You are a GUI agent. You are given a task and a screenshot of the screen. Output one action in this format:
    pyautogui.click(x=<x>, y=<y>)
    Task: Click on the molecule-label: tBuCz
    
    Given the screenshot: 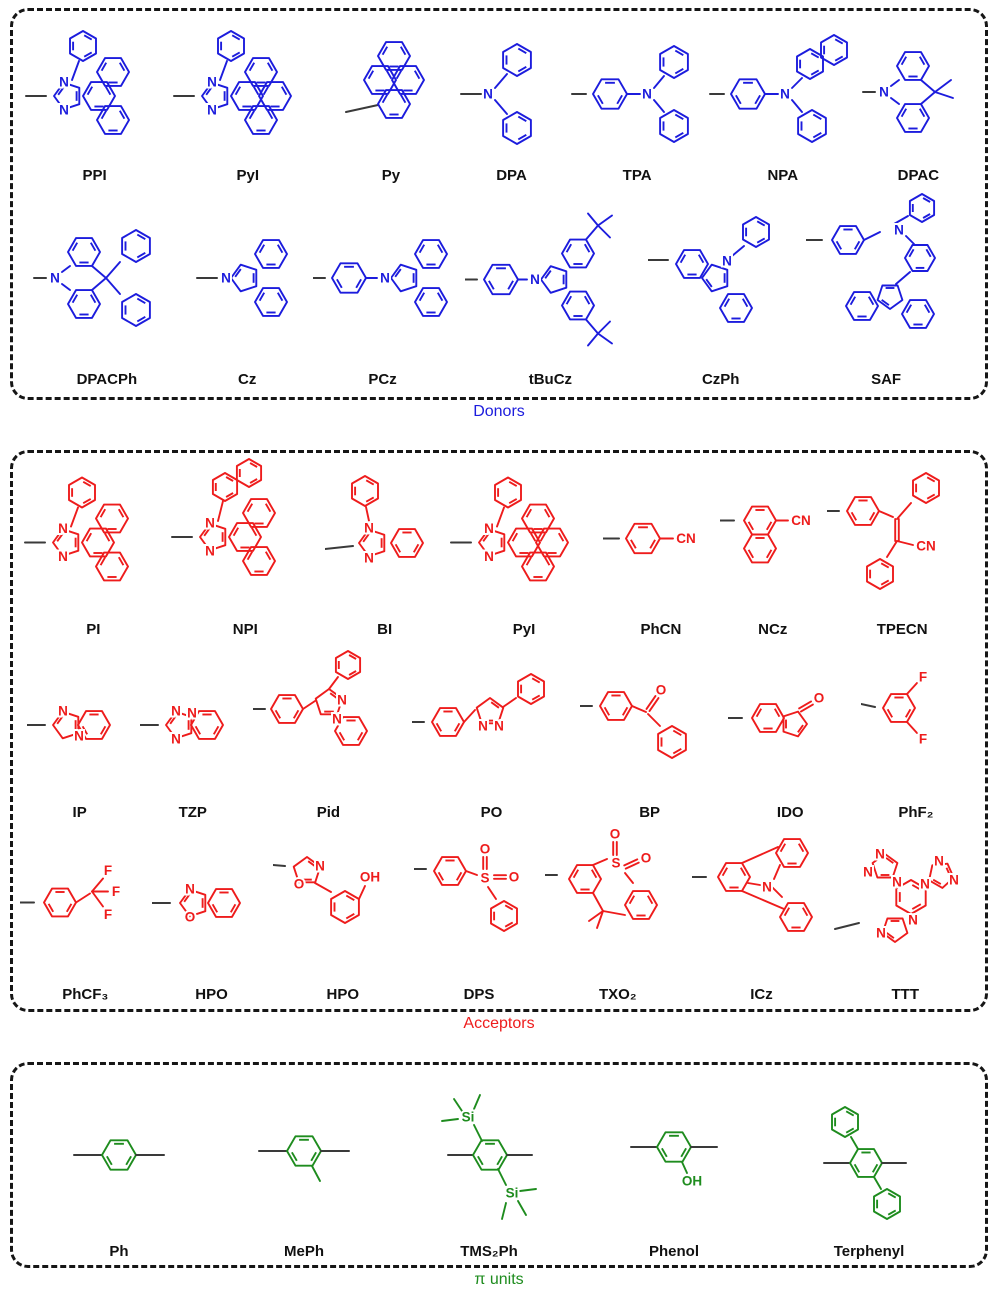 What is the action you would take?
    pyautogui.click(x=550, y=380)
    